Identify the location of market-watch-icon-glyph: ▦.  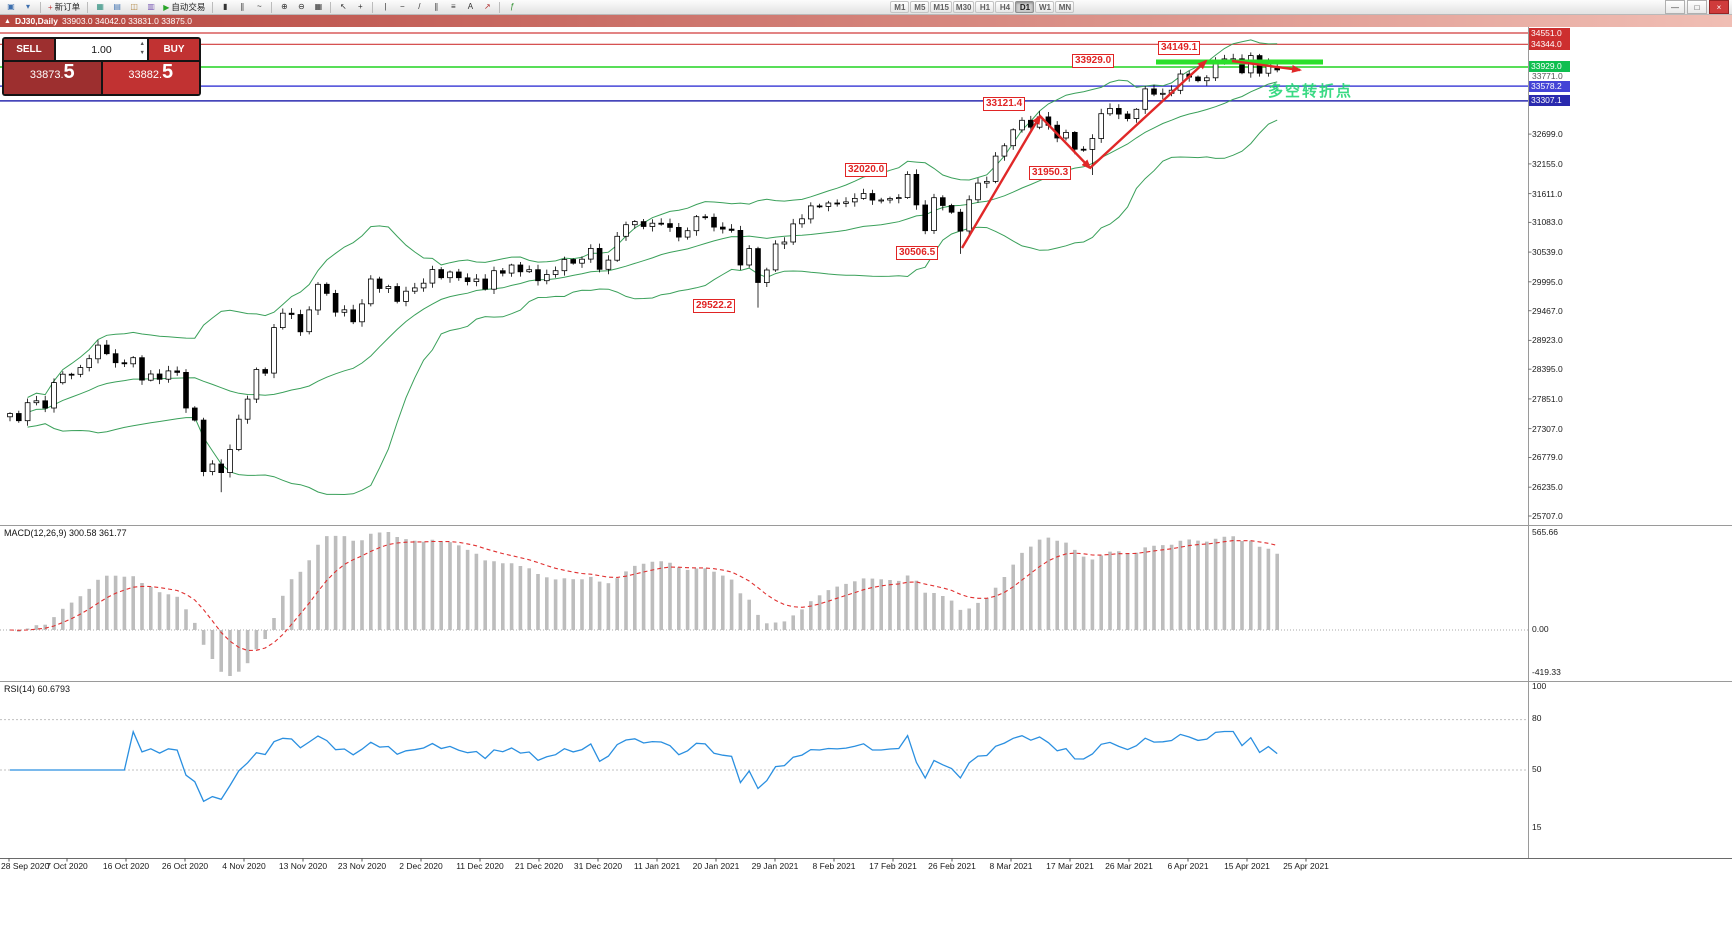
(100, 6).